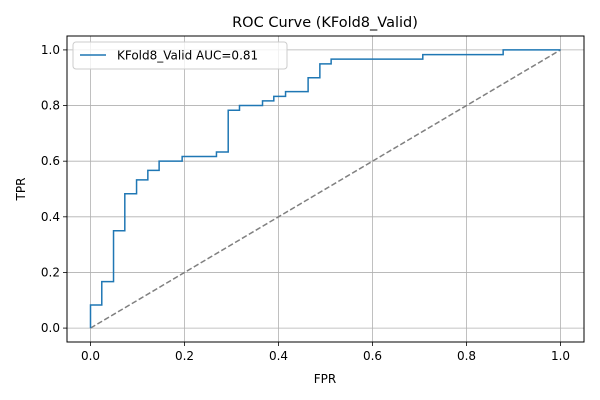 Image resolution: width=600 pixels, height=400 pixels. What do you see at coordinates (372, 356) in the screenshot?
I see `x-tick-label: 0.6` at bounding box center [372, 356].